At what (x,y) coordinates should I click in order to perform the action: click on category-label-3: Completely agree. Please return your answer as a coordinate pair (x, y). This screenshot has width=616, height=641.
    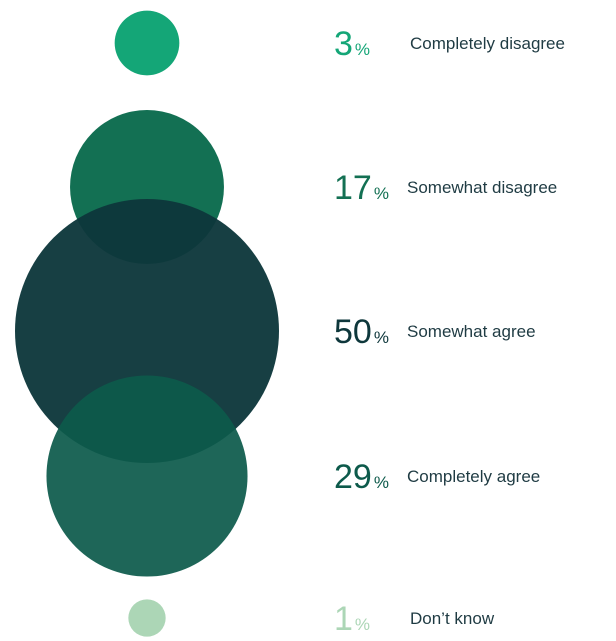
    Looking at the image, I should click on (473, 476).